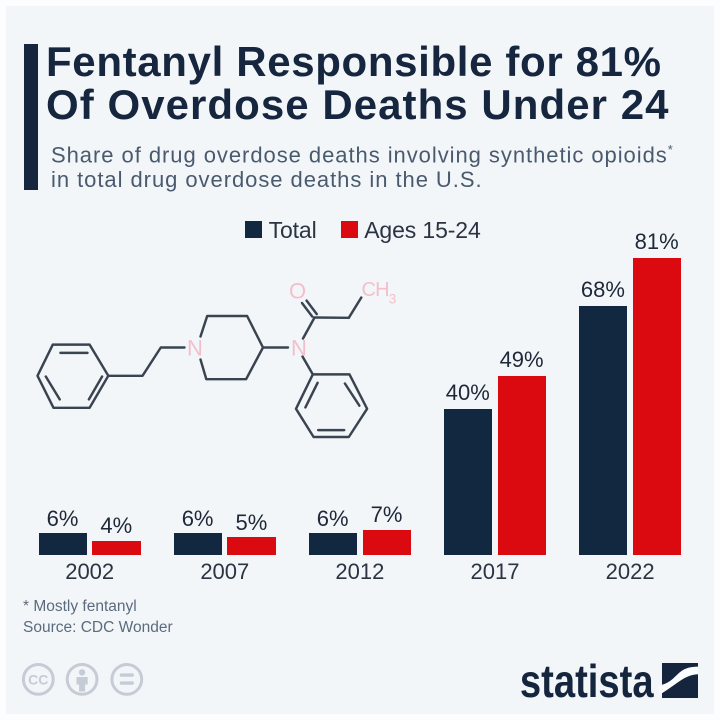 Image resolution: width=720 pixels, height=720 pixels. What do you see at coordinates (379, 293) in the screenshot?
I see `svg-text: CH3` at bounding box center [379, 293].